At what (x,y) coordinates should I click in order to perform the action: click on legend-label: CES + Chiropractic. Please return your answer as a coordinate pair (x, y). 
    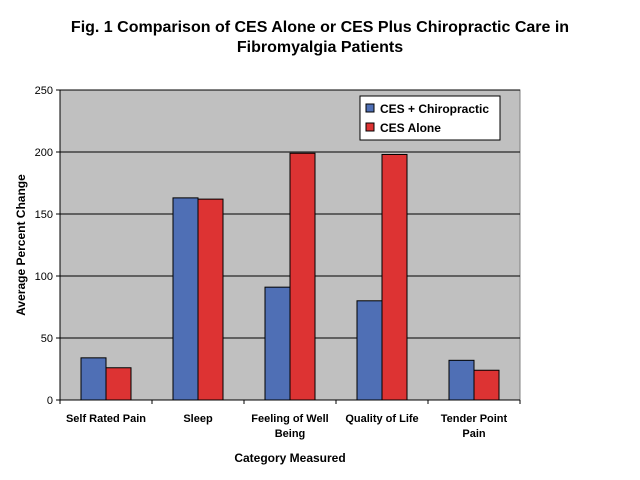
    Looking at the image, I should click on (434, 109).